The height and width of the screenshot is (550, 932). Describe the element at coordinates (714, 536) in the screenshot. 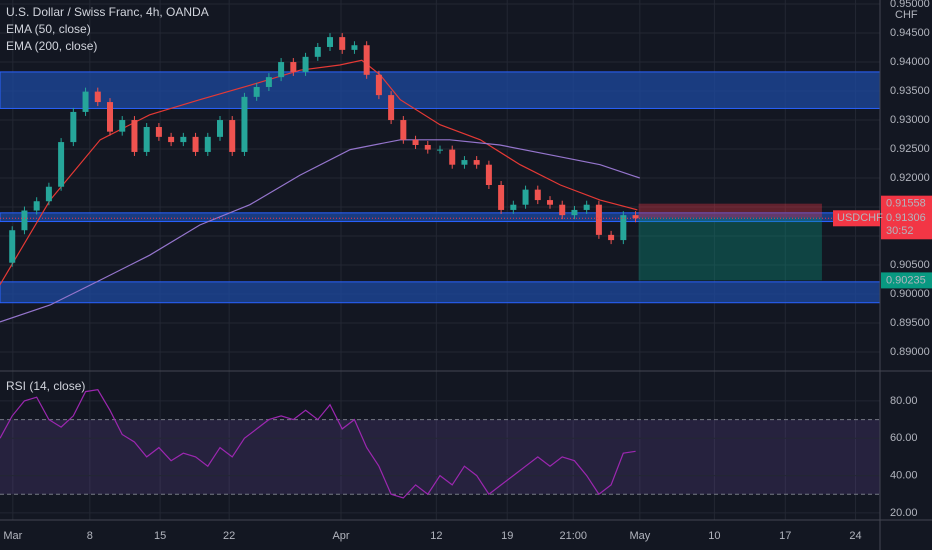

I see `x-tick-label: 10` at that location.